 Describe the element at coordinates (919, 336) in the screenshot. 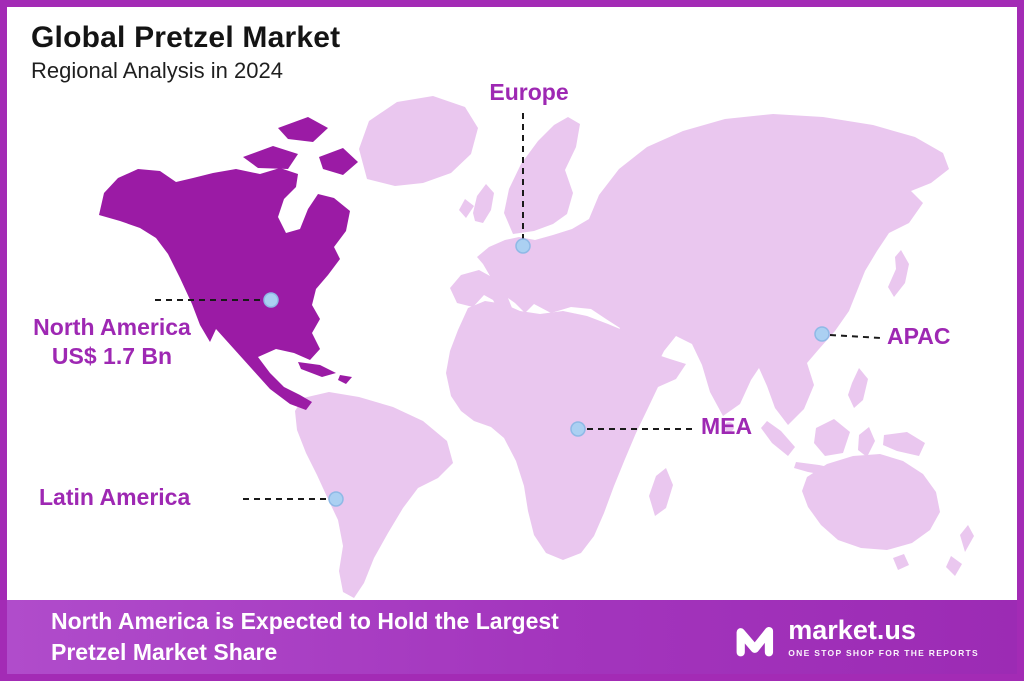

I see `region-label-apac: APAC` at that location.